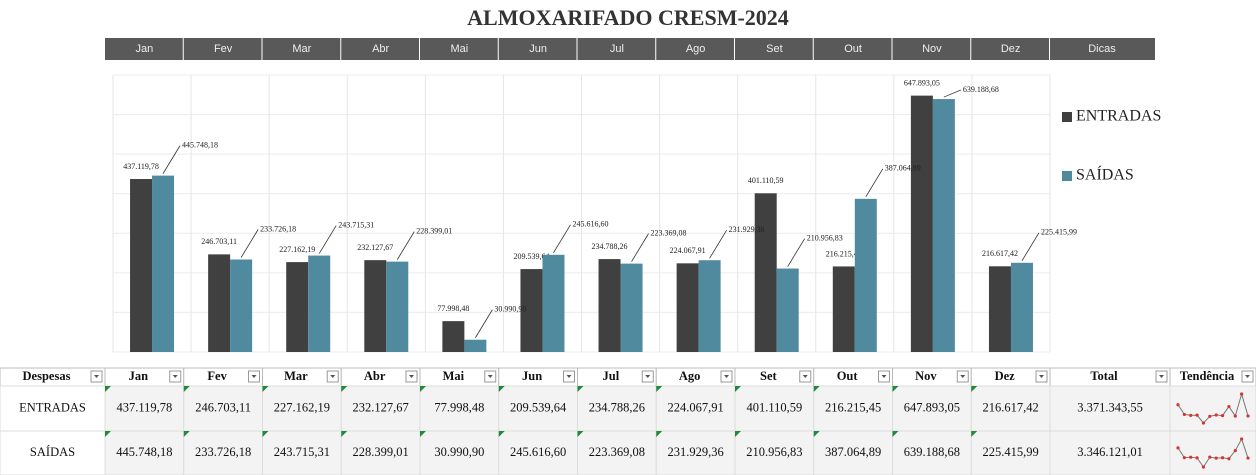  I want to click on data-label: 234.788,26, so click(610, 246).